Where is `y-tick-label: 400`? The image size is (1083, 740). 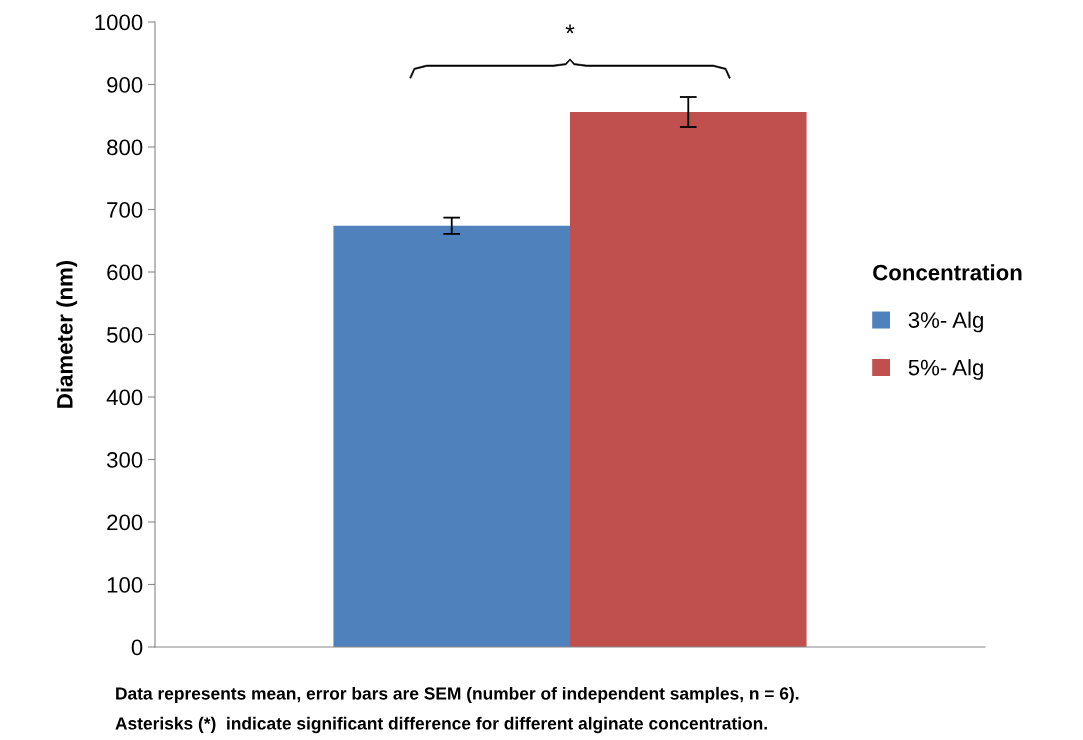
y-tick-label: 400 is located at coordinates (124, 397).